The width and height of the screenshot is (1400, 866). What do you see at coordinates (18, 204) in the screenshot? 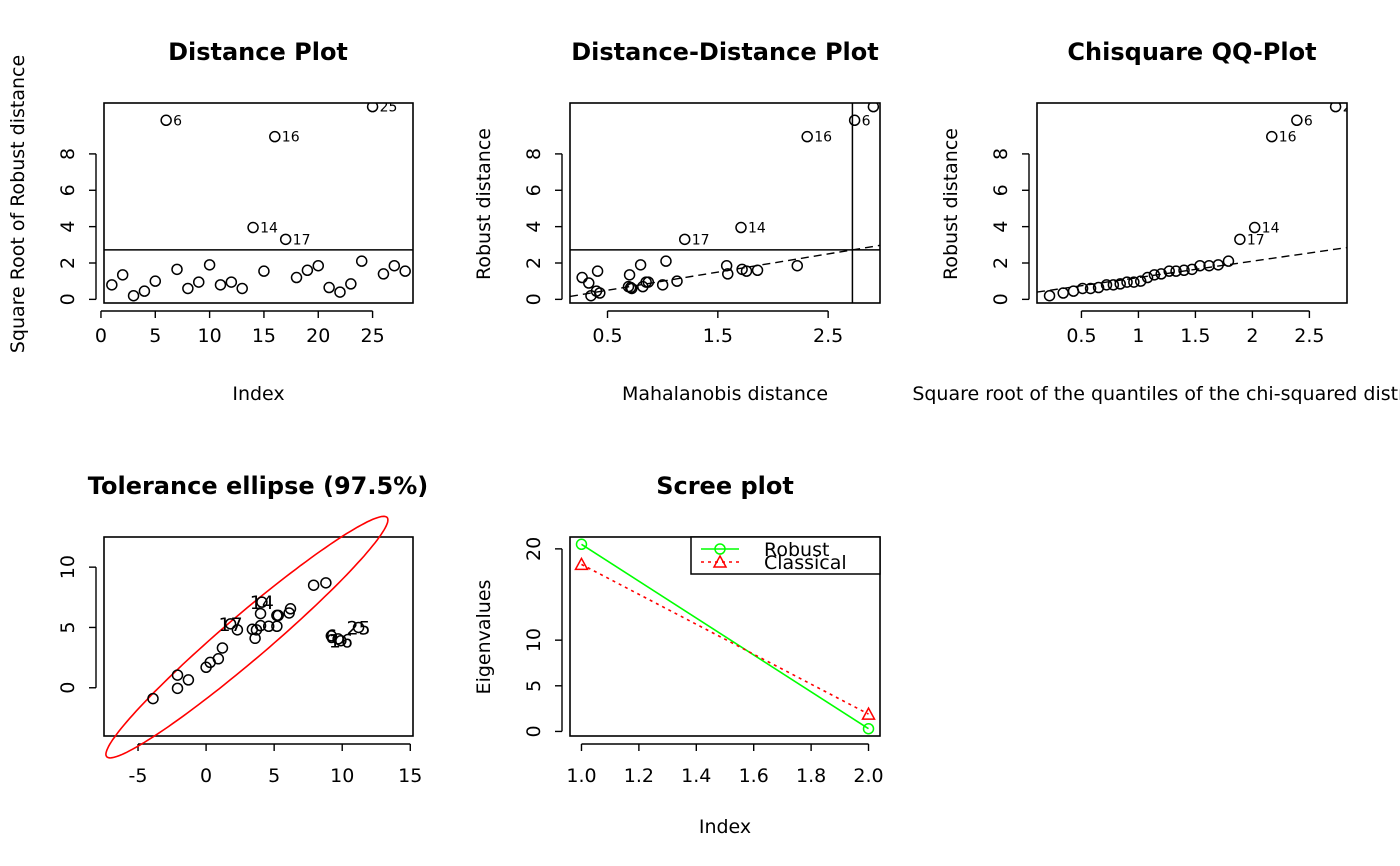
I see `y-axis-label: Square Root of Robust distance` at bounding box center [18, 204].